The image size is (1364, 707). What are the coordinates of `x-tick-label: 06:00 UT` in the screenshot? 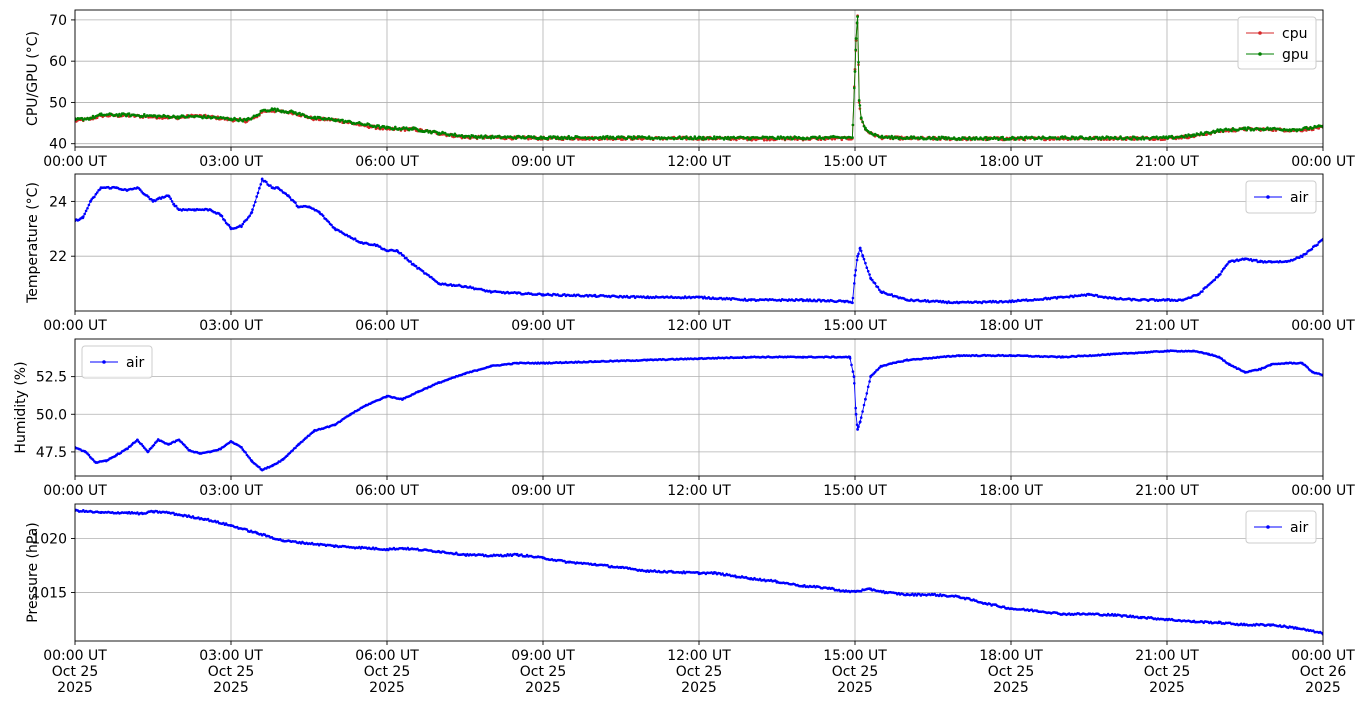 It's located at (387, 162).